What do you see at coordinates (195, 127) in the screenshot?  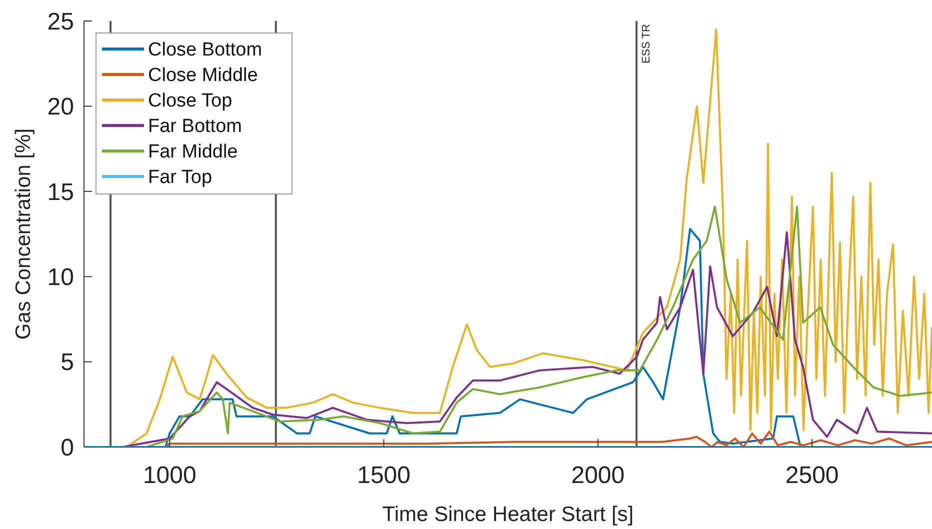 I see `legend-label: Far Bottom` at bounding box center [195, 127].